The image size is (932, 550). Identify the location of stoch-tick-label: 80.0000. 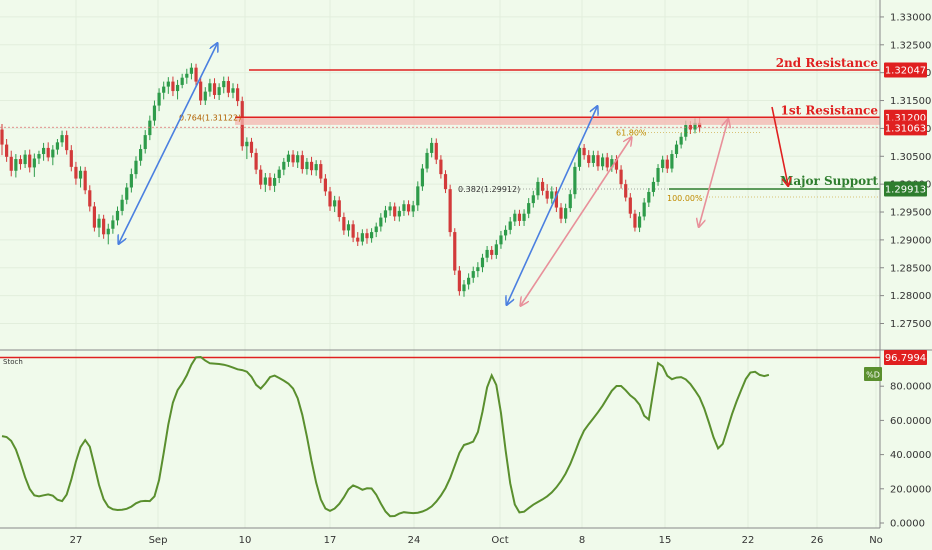
(910, 387).